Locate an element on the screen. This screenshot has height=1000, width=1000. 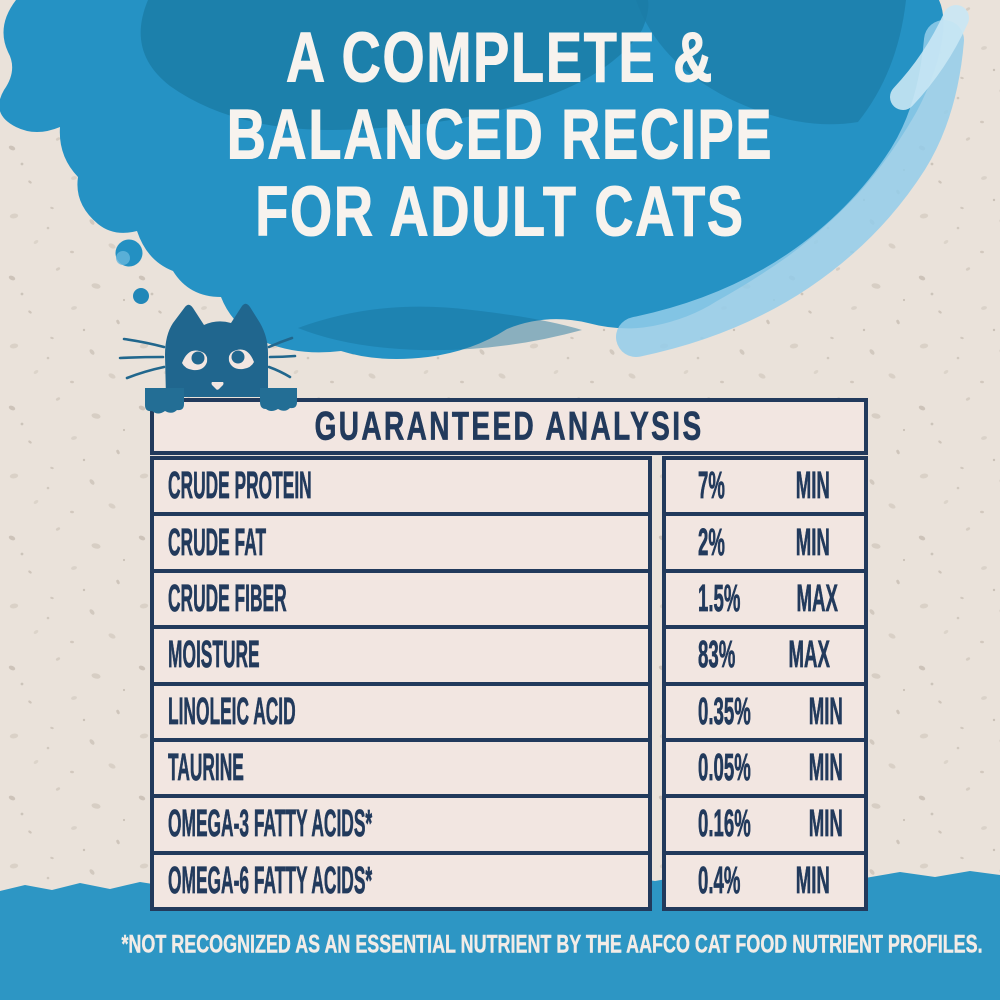
nutrient-percentage: 0.35% is located at coordinates (724, 711).